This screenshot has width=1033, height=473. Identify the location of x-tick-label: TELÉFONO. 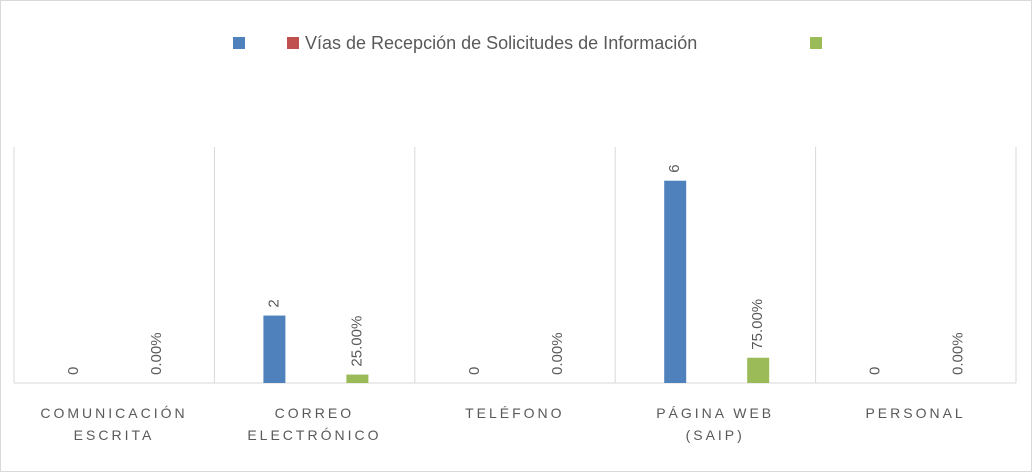
(515, 413).